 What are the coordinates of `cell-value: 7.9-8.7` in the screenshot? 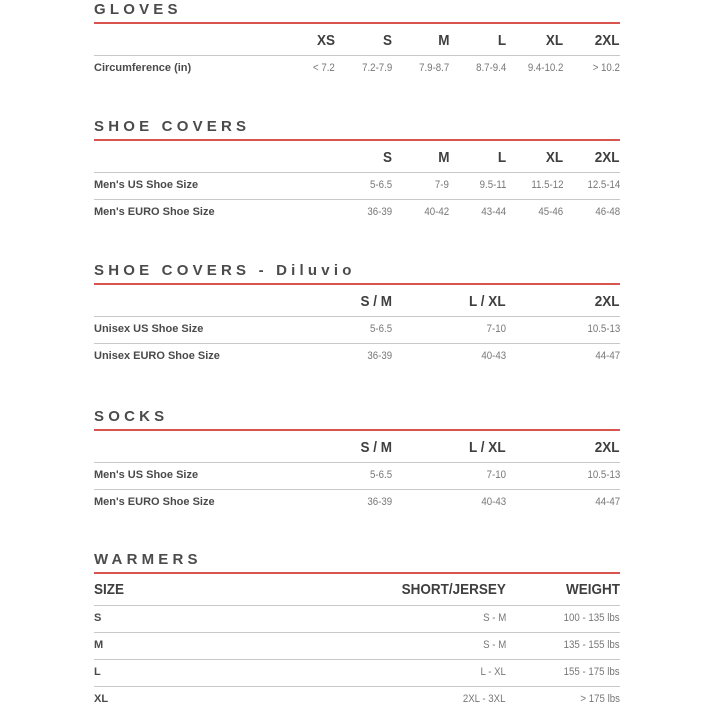 It's located at (433, 68).